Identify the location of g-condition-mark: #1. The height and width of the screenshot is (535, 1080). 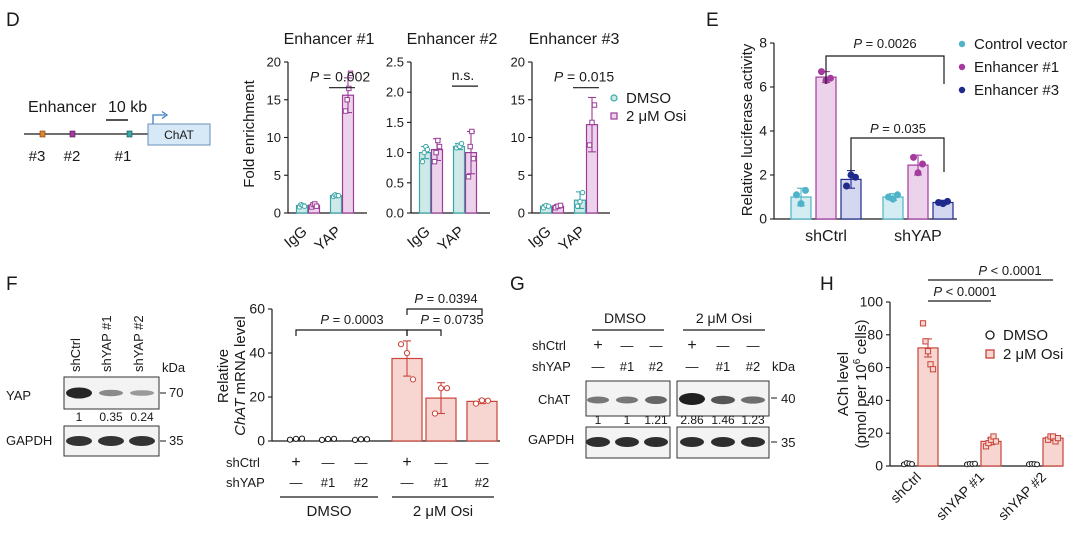
(723, 366).